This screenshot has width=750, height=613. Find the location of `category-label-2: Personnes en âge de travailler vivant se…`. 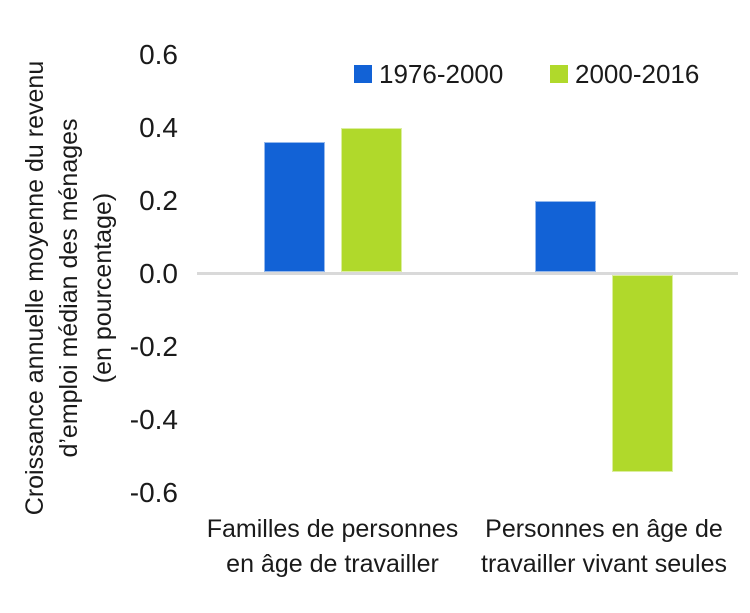

category-label-2: Personnes en âge de travailler vivant se… is located at coordinates (604, 546).